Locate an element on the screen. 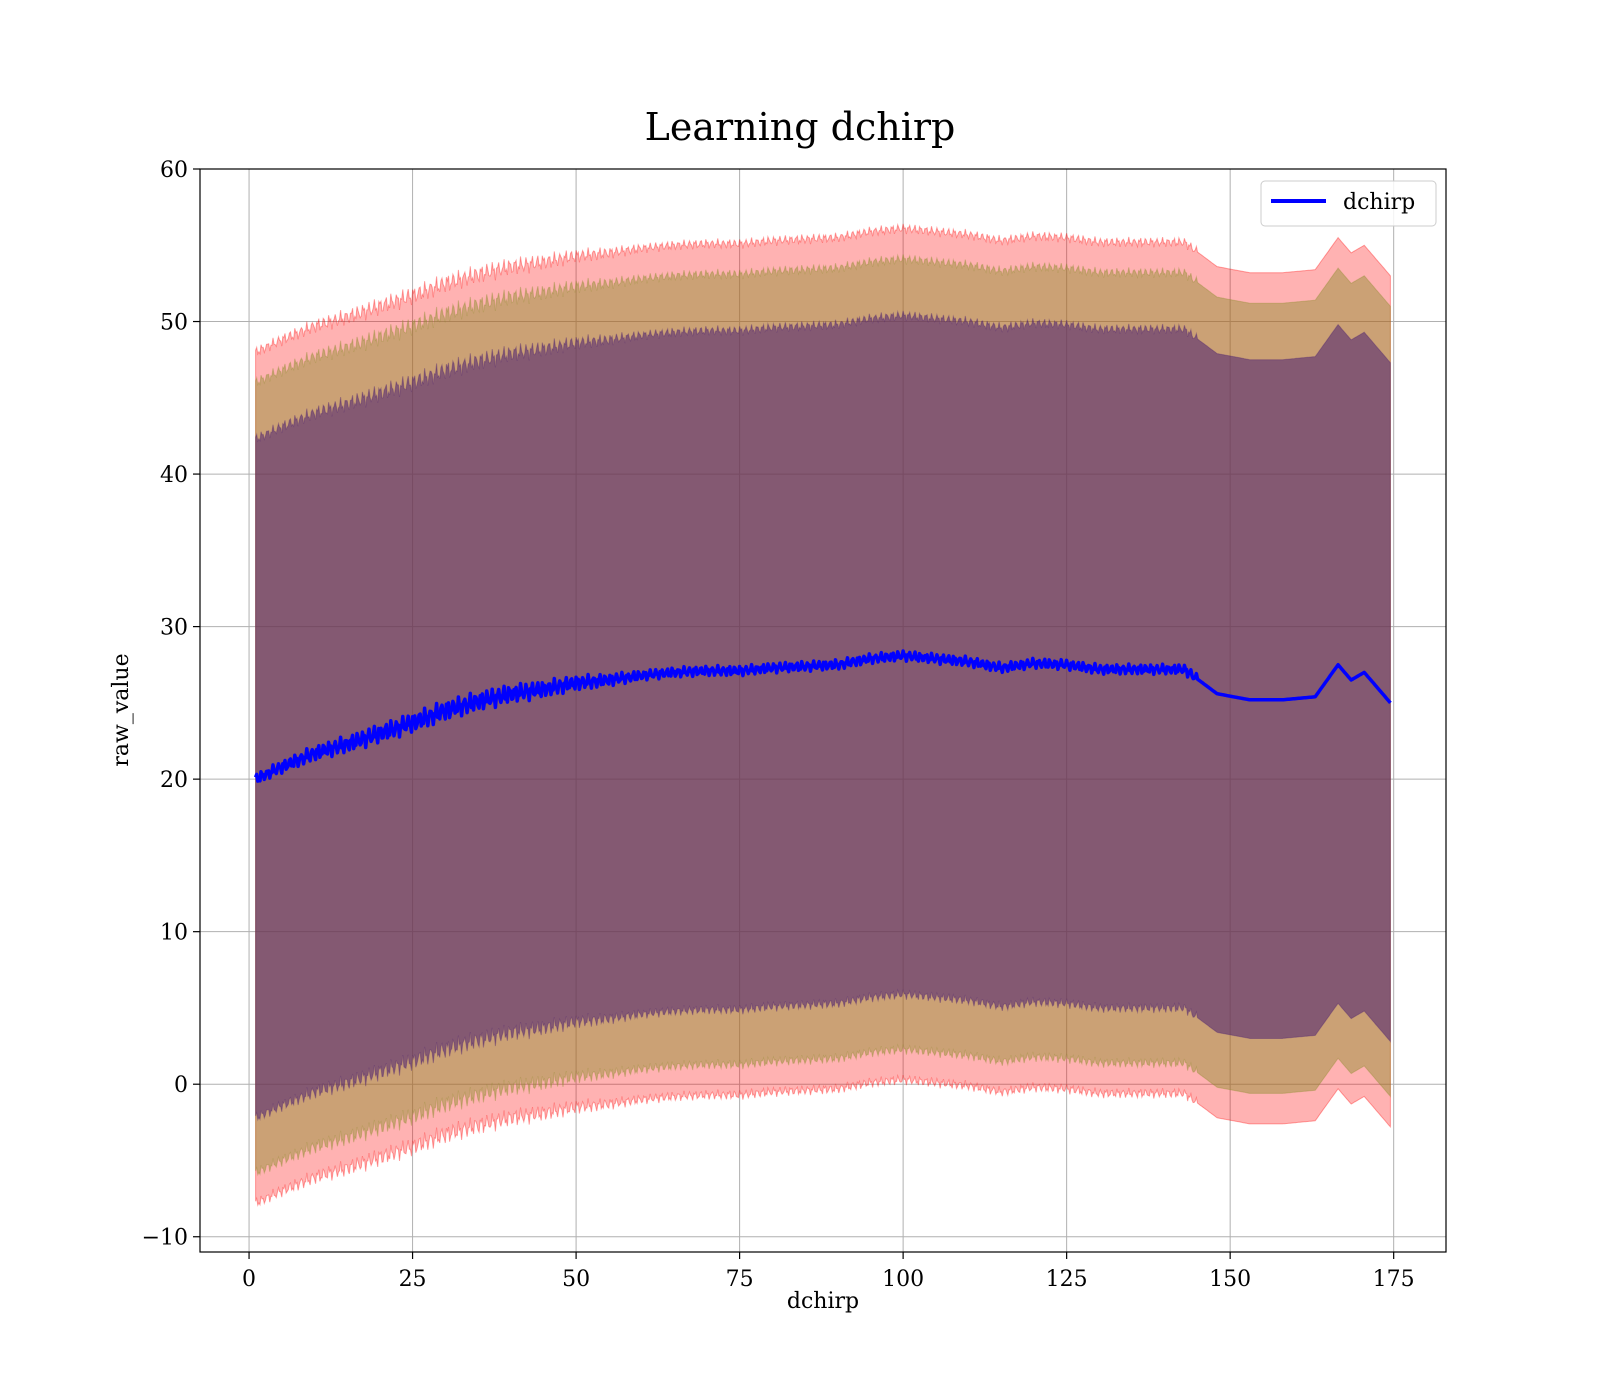  x-tick-label: 100 is located at coordinates (903, 1279).